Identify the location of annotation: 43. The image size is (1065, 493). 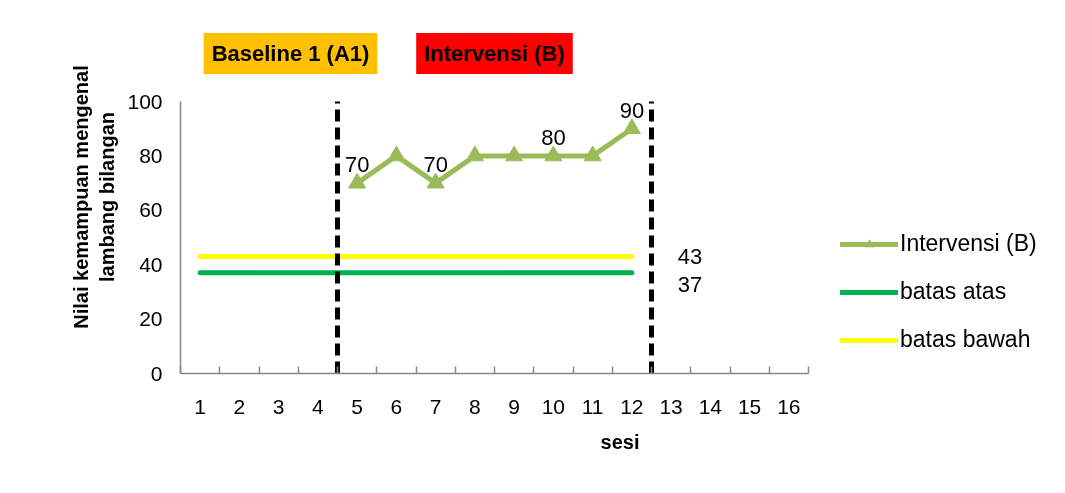
(690, 257).